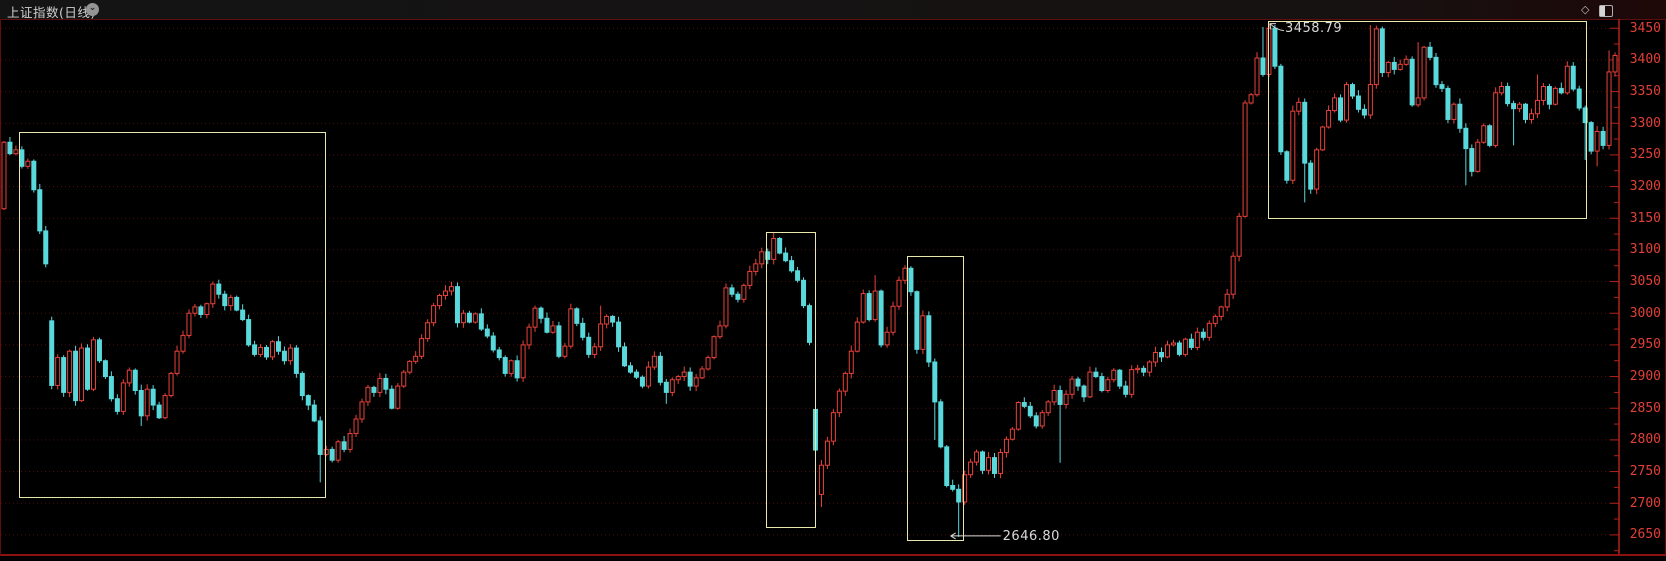 This screenshot has width=1666, height=561. I want to click on panel-icon, so click(1606, 11).